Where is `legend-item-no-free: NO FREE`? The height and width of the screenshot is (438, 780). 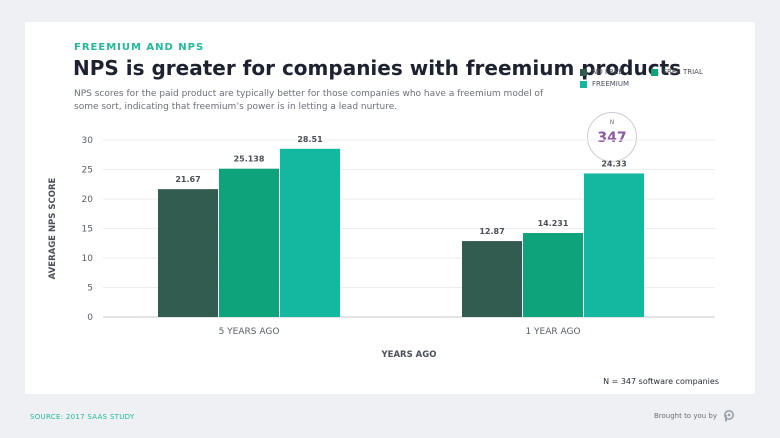
legend-item-no-free: NO FREE is located at coordinates (601, 72).